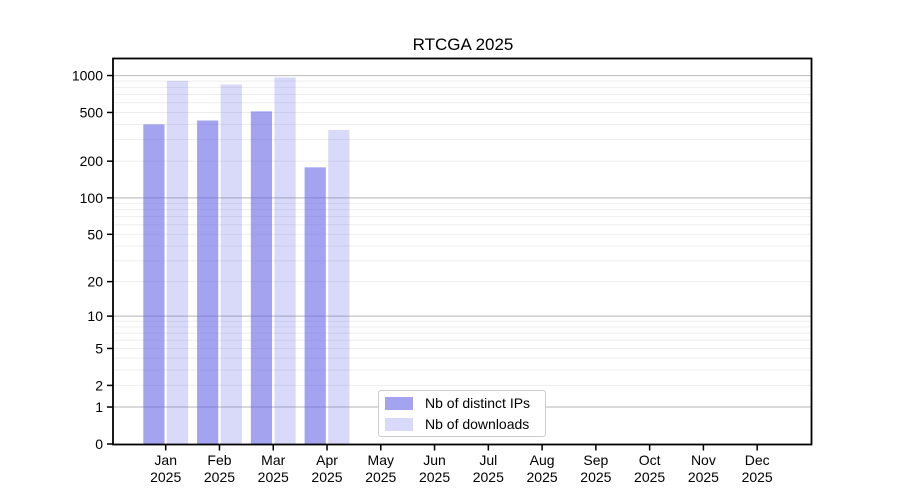 Image resolution: width=900 pixels, height=500 pixels. Describe the element at coordinates (95, 282) in the screenshot. I see `y-tick-label: 20` at that location.